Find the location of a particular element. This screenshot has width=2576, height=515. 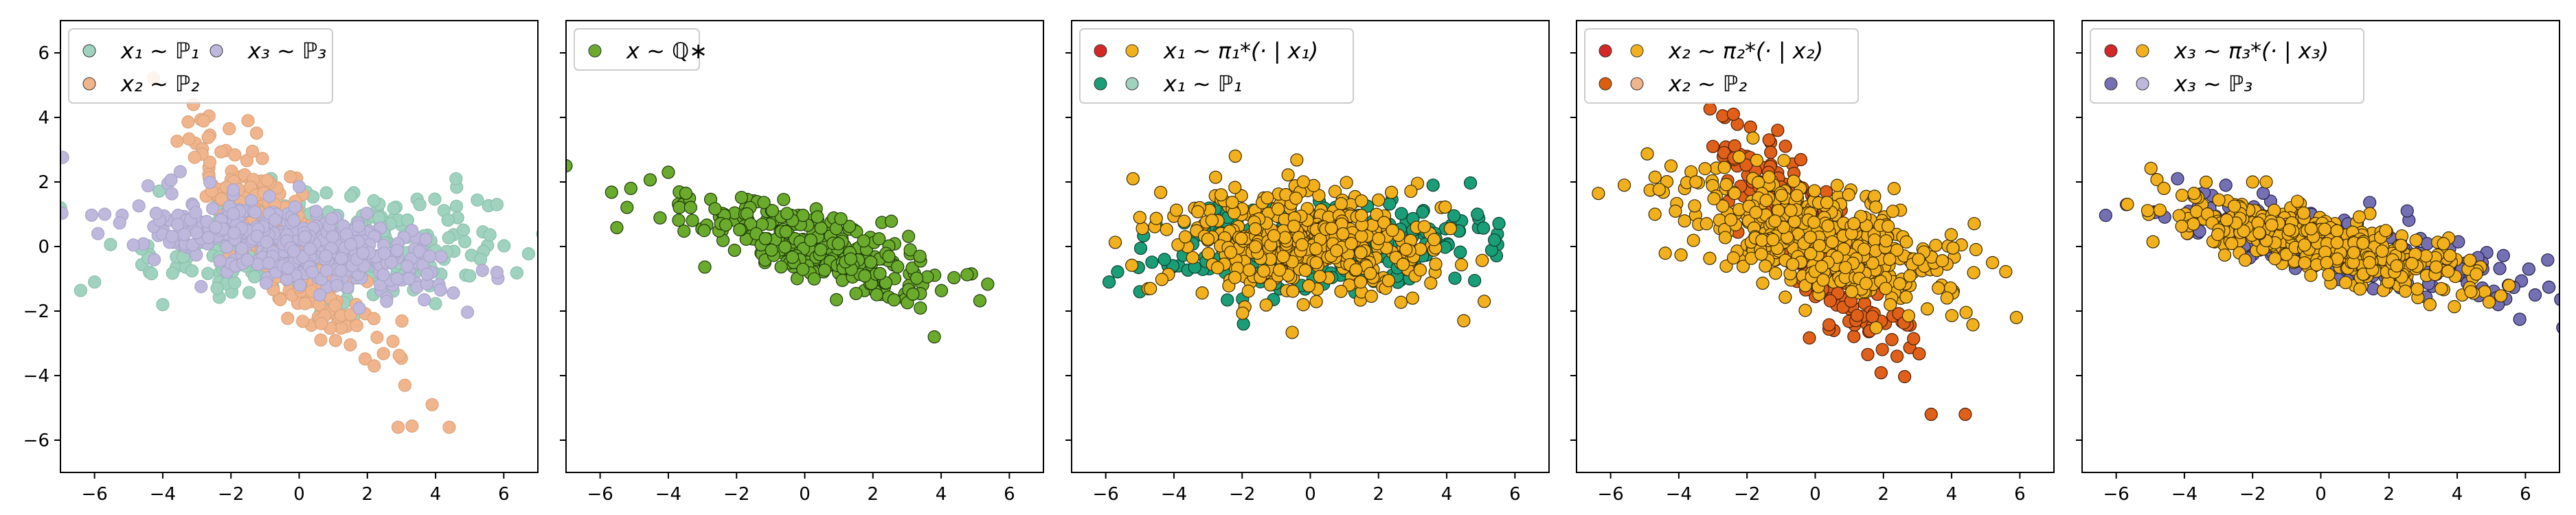

x-tick-label: −4 is located at coordinates (668, 494).